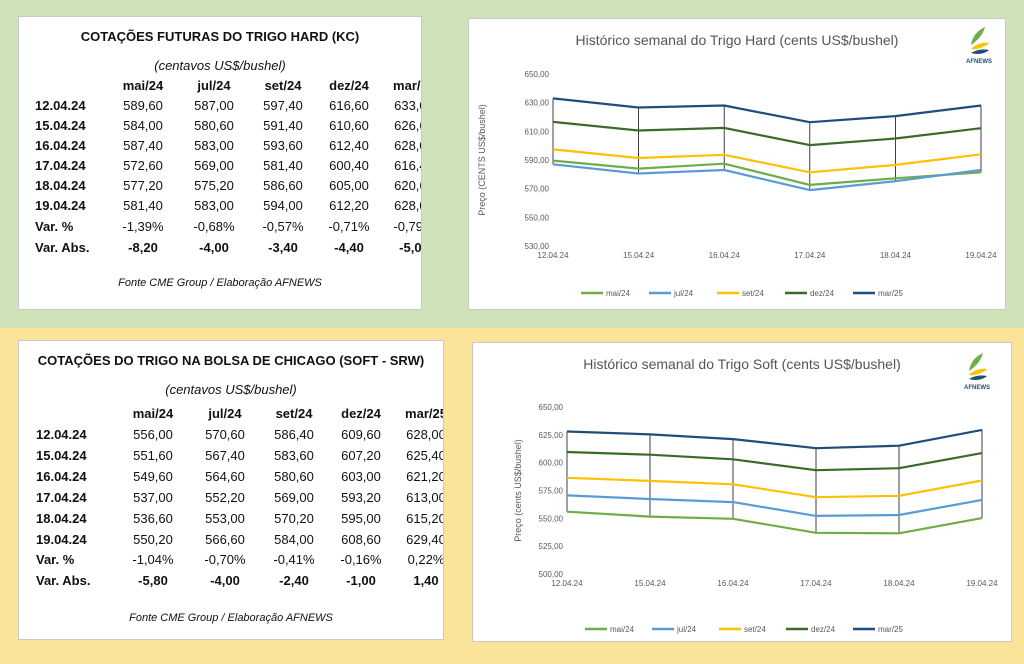 This screenshot has height=664, width=1024. Describe the element at coordinates (143, 125) in the screenshot. I see `cell-value: 584,00` at that location.